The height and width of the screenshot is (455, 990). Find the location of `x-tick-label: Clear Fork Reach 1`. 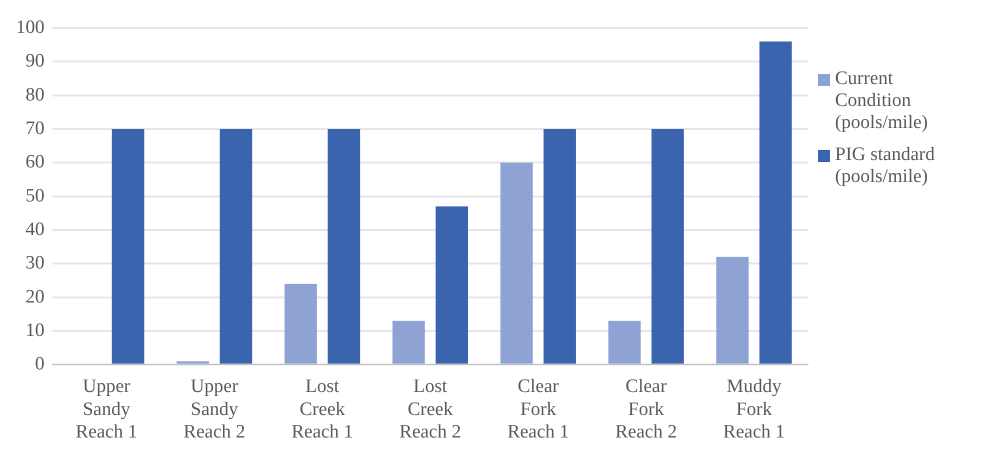

x-tick-label: Clear Fork Reach 1 is located at coordinates (538, 409).